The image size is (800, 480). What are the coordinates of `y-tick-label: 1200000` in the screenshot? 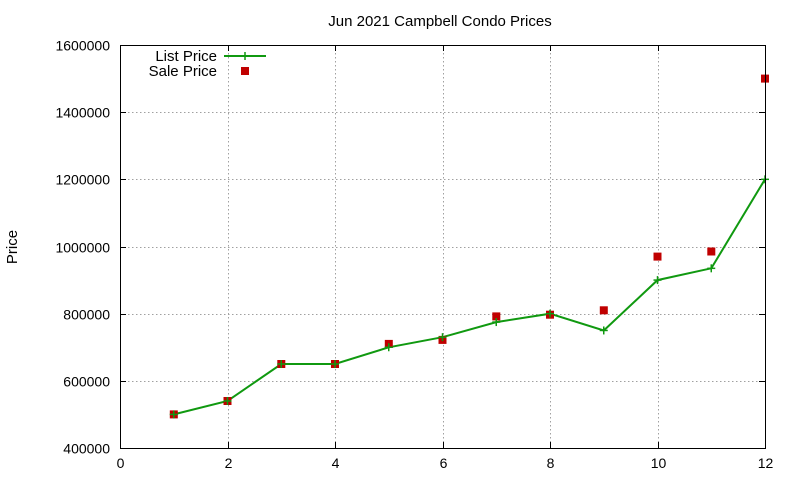 It's located at (82, 180).